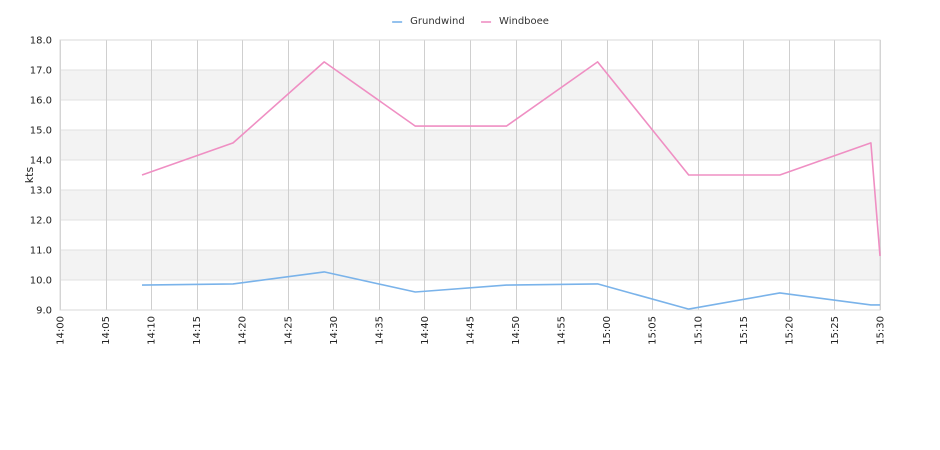 This screenshot has width=940, height=450. I want to click on x-tick-label: 15:15, so click(744, 330).